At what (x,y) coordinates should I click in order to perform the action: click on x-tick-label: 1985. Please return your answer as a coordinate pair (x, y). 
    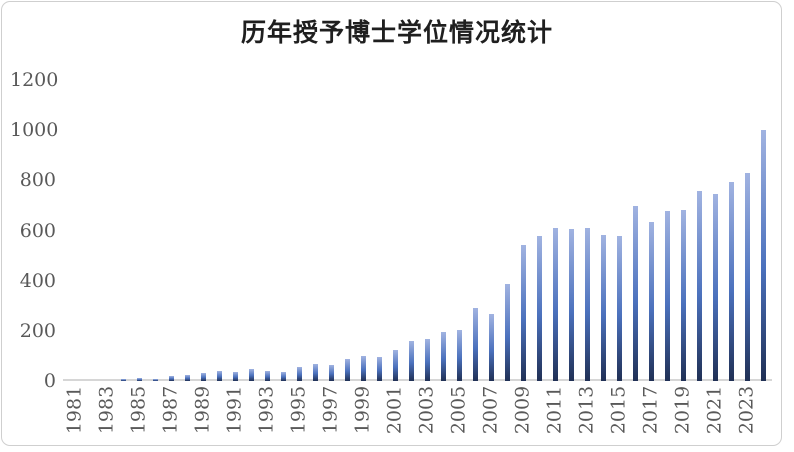
    Looking at the image, I should click on (138, 410).